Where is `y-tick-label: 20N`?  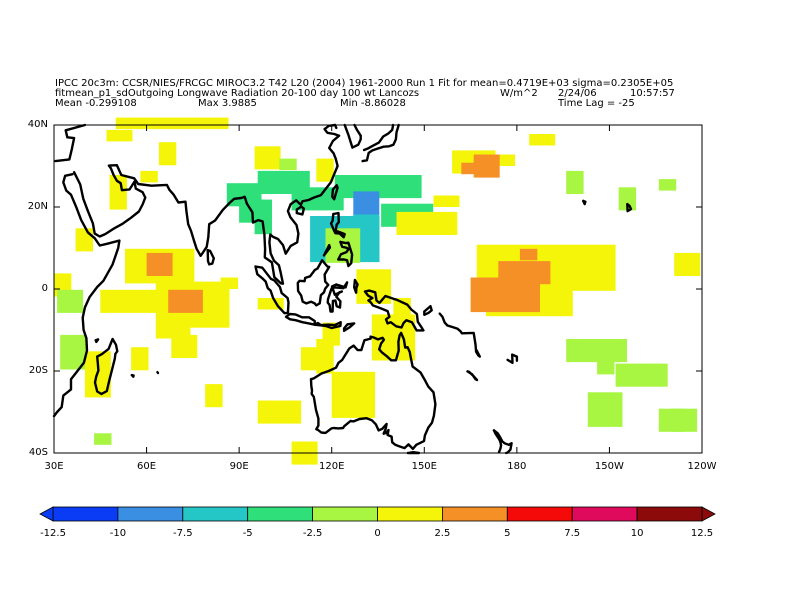
y-tick-label: 20N is located at coordinates (37, 206).